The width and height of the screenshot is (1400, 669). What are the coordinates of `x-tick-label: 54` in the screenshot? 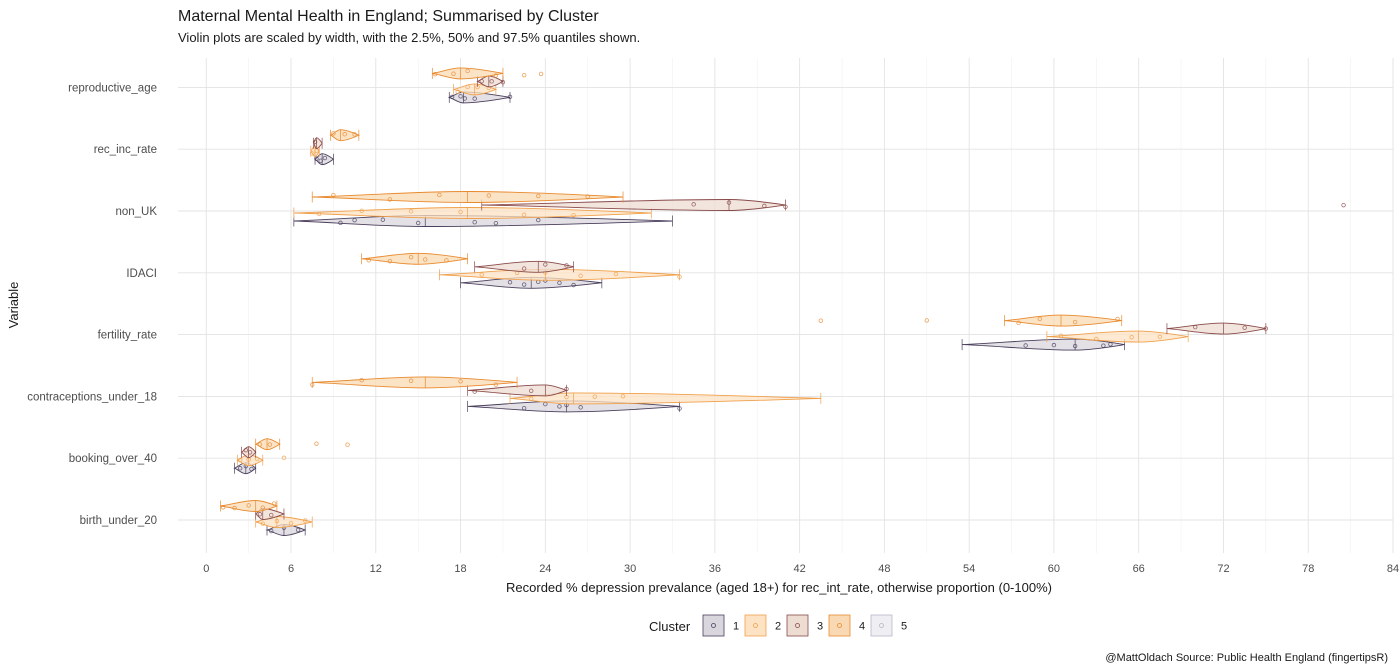 It's located at (969, 569).